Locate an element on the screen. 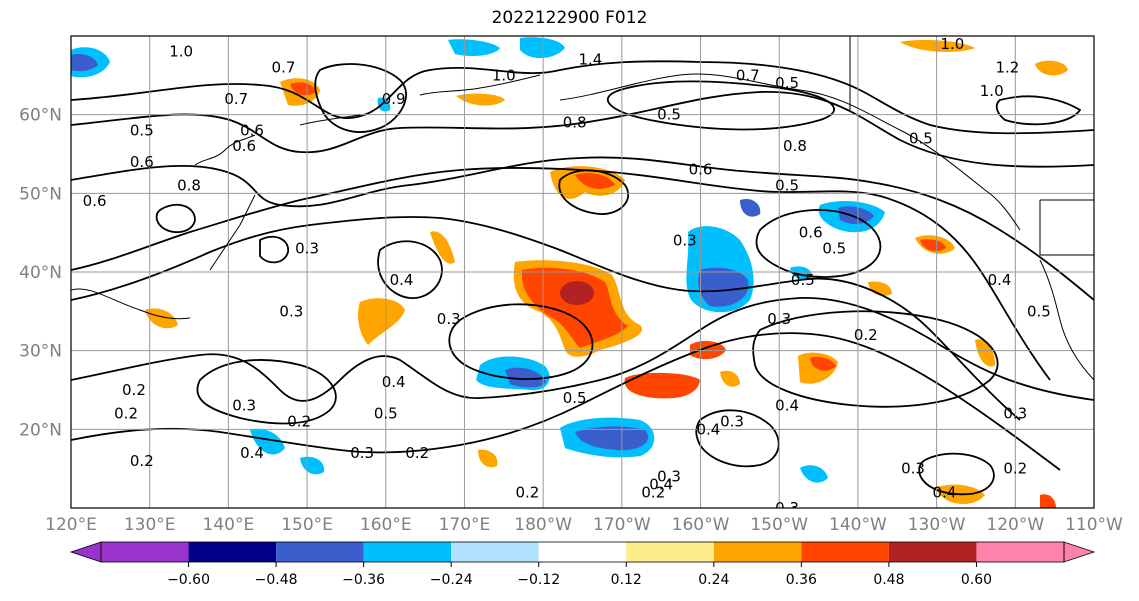 The width and height of the screenshot is (1139, 601). colorbar-level-label: 0.36 is located at coordinates (801, 580).